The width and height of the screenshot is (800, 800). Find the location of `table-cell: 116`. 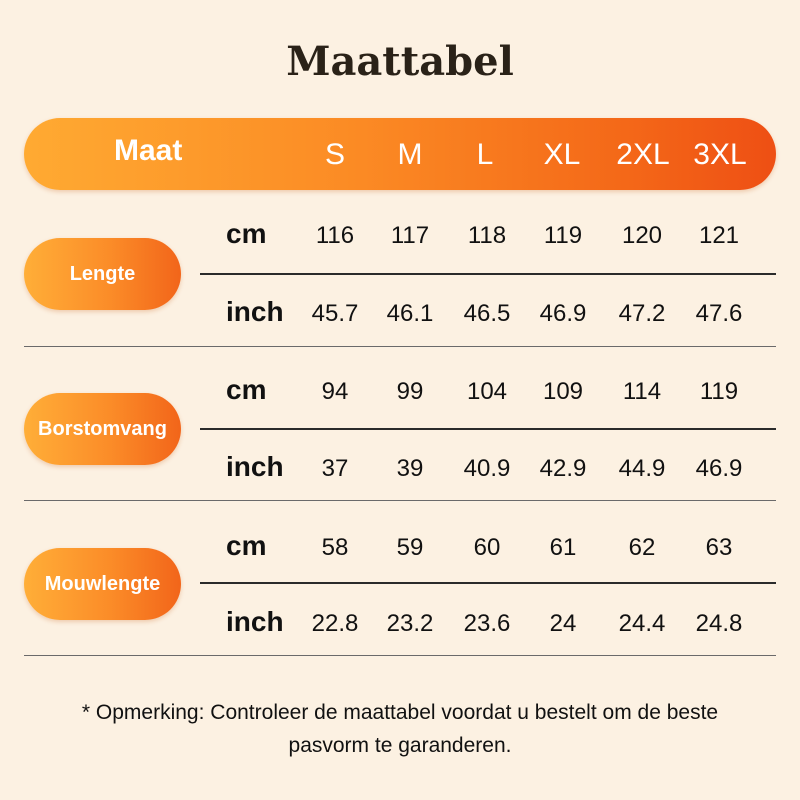

table-cell: 116 is located at coordinates (335, 235).